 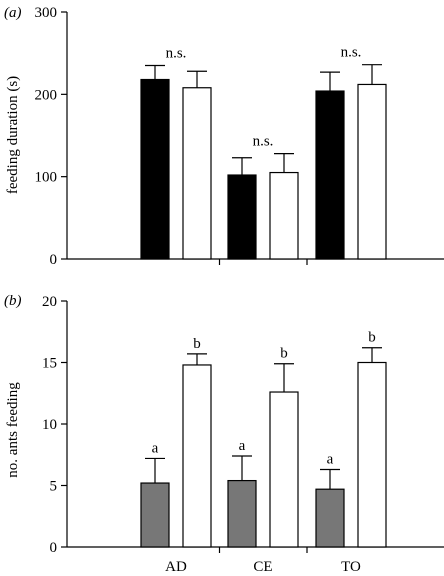 I want to click on x-tick-label: CE, so click(x=262, y=567).